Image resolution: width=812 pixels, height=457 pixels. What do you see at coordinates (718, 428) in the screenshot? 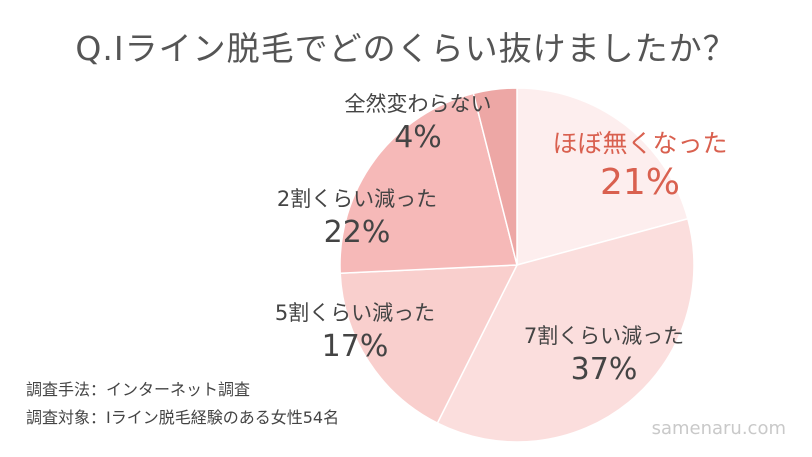
I see `watermark: samenaru.com` at bounding box center [718, 428].